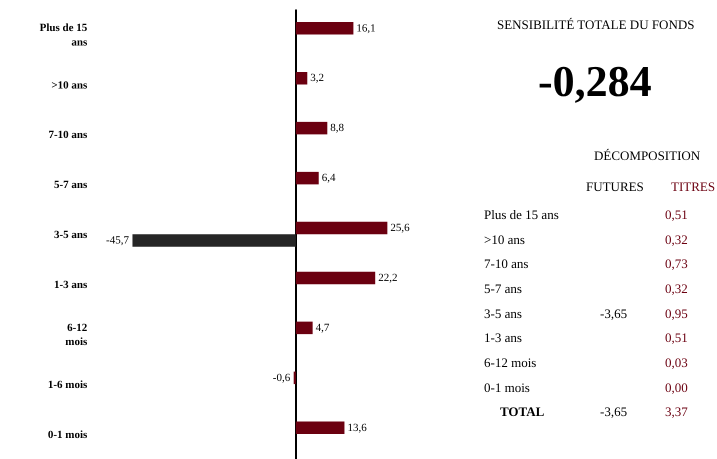 This screenshot has width=717, height=459. I want to click on category-label: 6-12 mois, so click(510, 362).